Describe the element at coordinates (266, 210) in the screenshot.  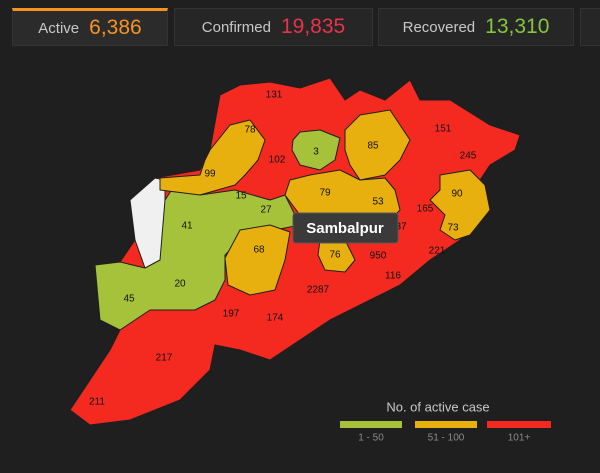
I see `district-label: 27` at that location.